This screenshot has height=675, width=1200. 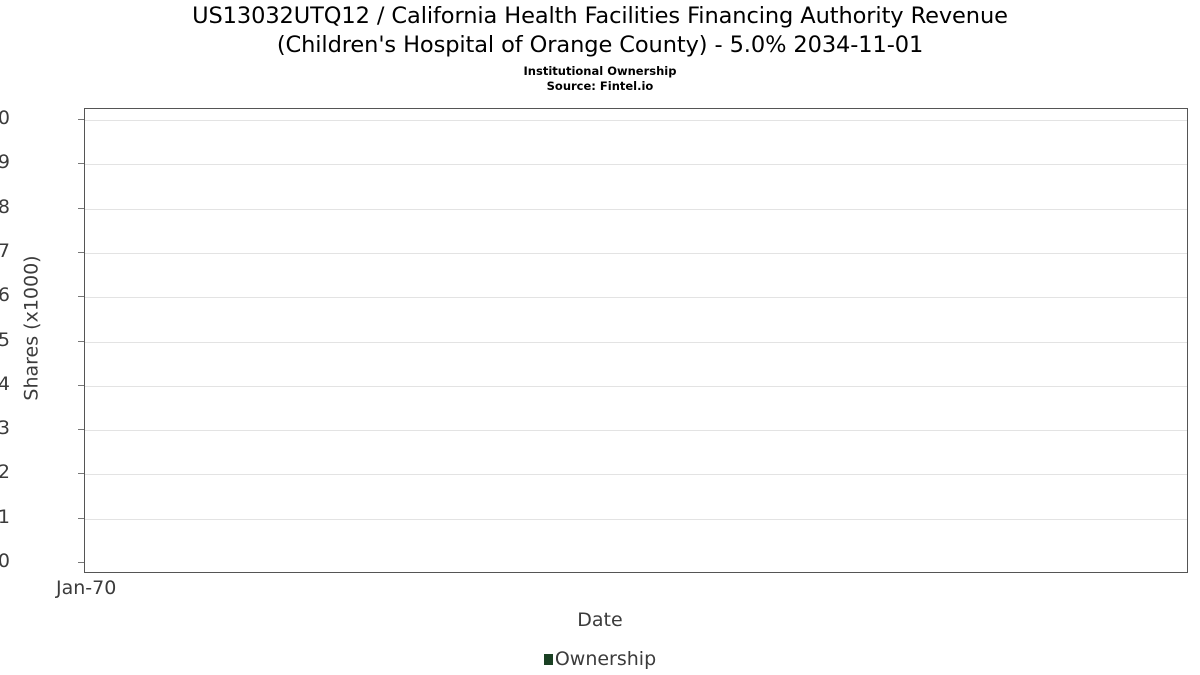 What do you see at coordinates (5, 428) in the screenshot?
I see `y-tick-label: 0.3` at bounding box center [5, 428].